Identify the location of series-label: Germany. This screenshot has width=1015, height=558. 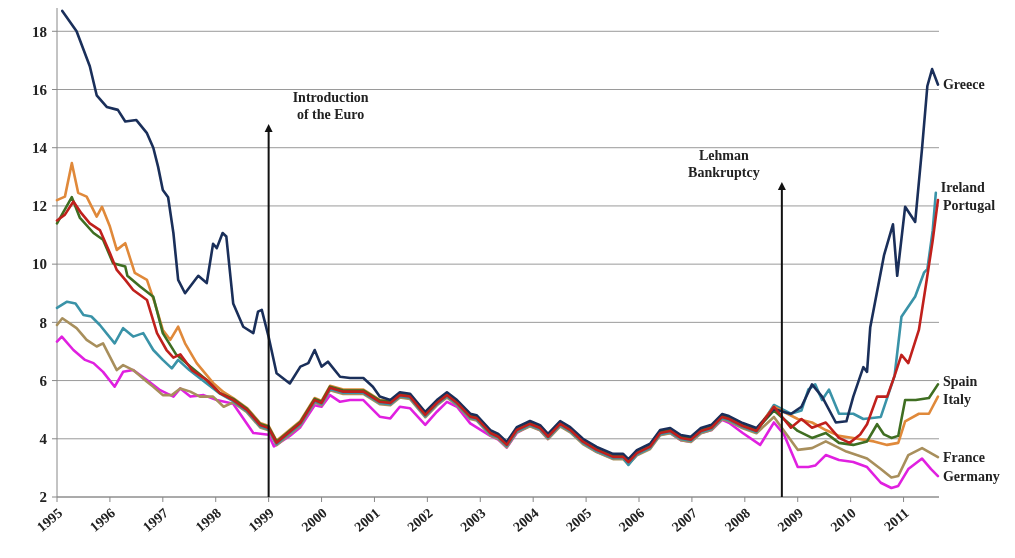
(971, 476).